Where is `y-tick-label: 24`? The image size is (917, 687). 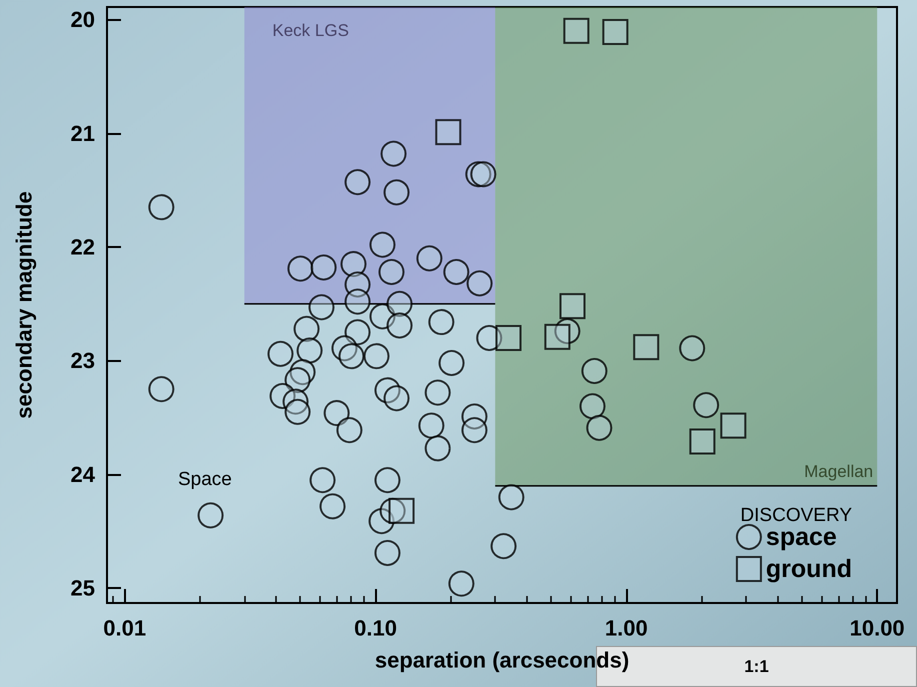
y-tick-label: 24 is located at coordinates (83, 474).